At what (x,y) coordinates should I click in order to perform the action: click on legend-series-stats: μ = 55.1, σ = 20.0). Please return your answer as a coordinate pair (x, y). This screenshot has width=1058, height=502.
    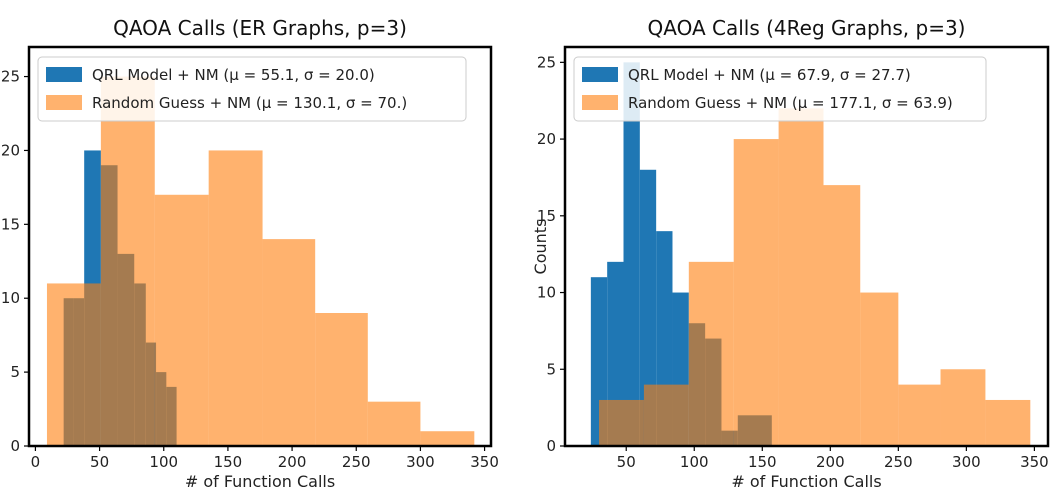
    Looking at the image, I should click on (301, 75).